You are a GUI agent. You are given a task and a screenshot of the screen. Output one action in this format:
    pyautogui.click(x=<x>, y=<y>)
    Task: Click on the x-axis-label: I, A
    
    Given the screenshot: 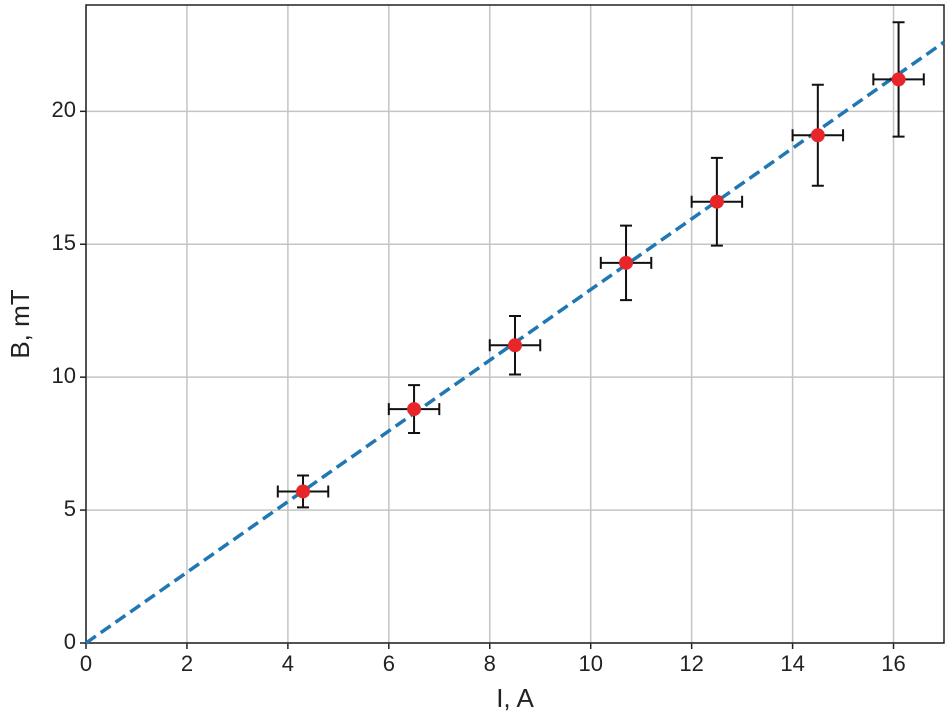 What is the action you would take?
    pyautogui.click(x=515, y=698)
    